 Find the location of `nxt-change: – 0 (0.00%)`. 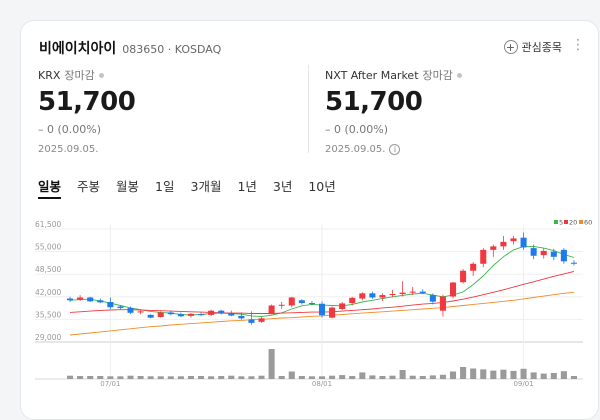

nxt-change: – 0 (0.00%) is located at coordinates (357, 129).